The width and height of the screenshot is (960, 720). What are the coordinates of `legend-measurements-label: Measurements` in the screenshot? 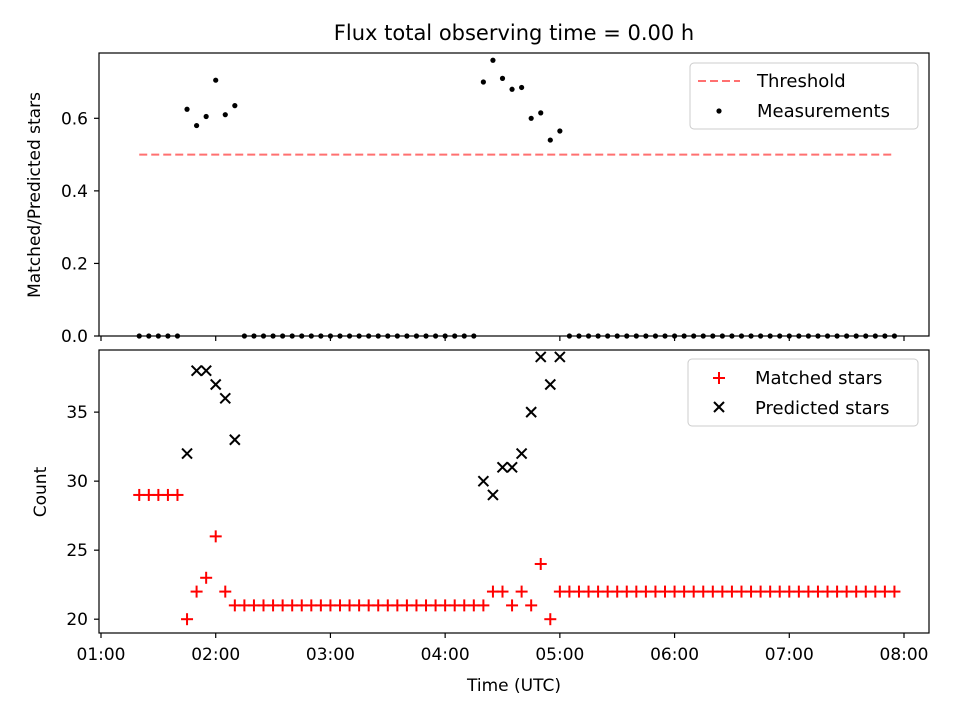 It's located at (823, 111).